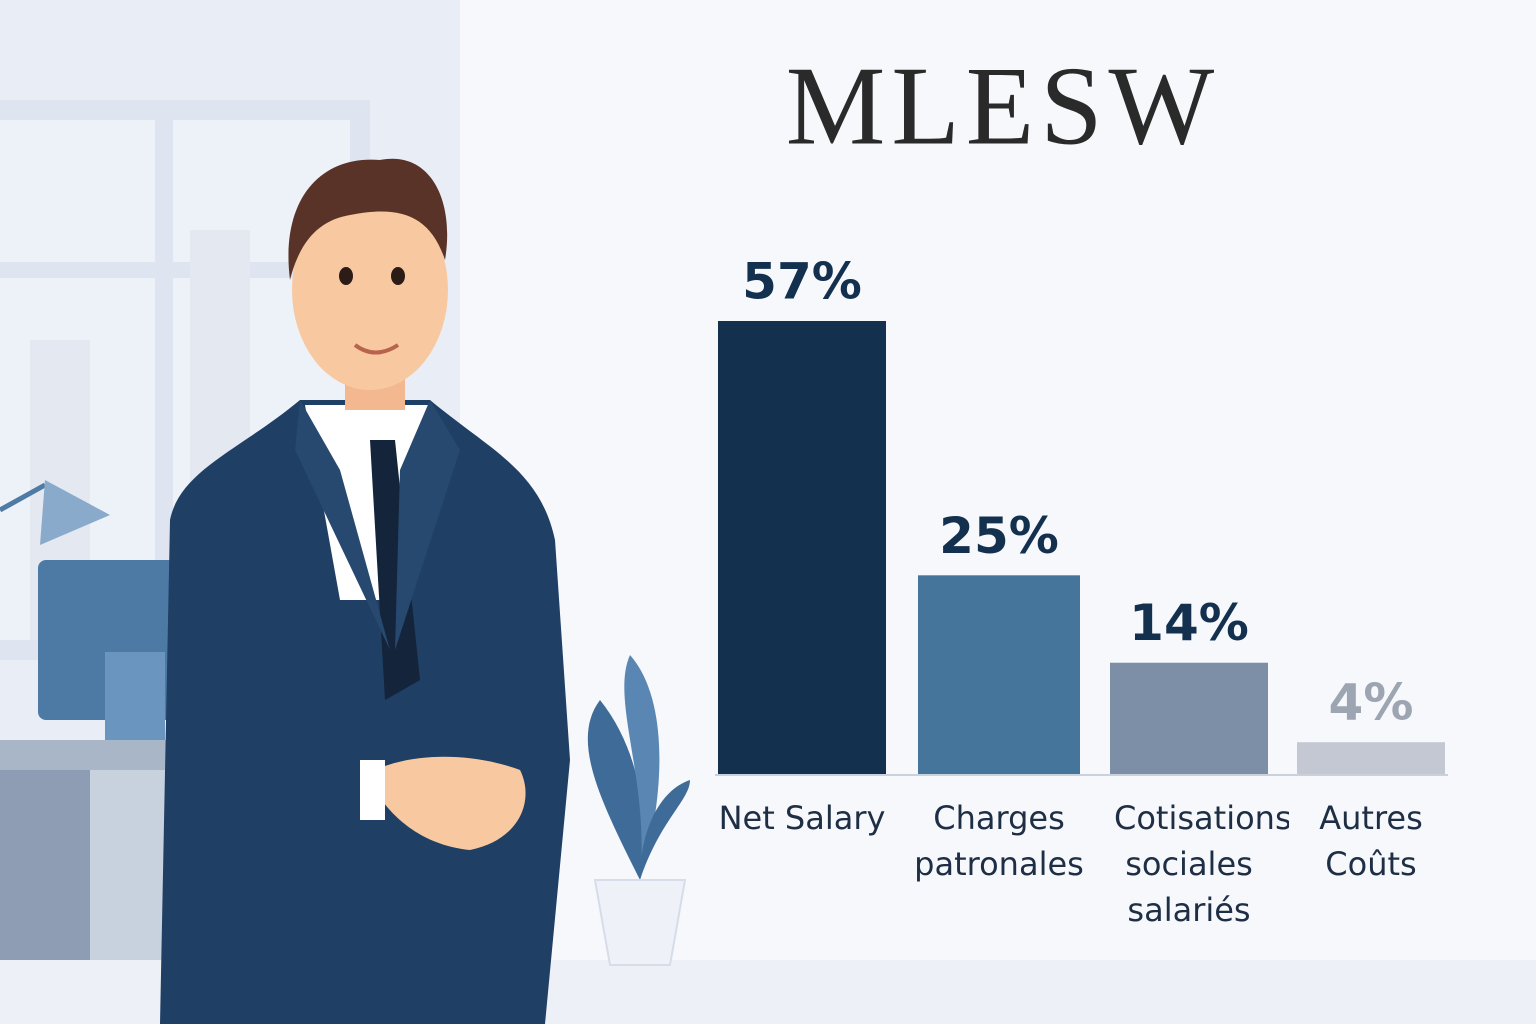  What do you see at coordinates (75, 512) in the screenshot?
I see `lamp-shade` at bounding box center [75, 512].